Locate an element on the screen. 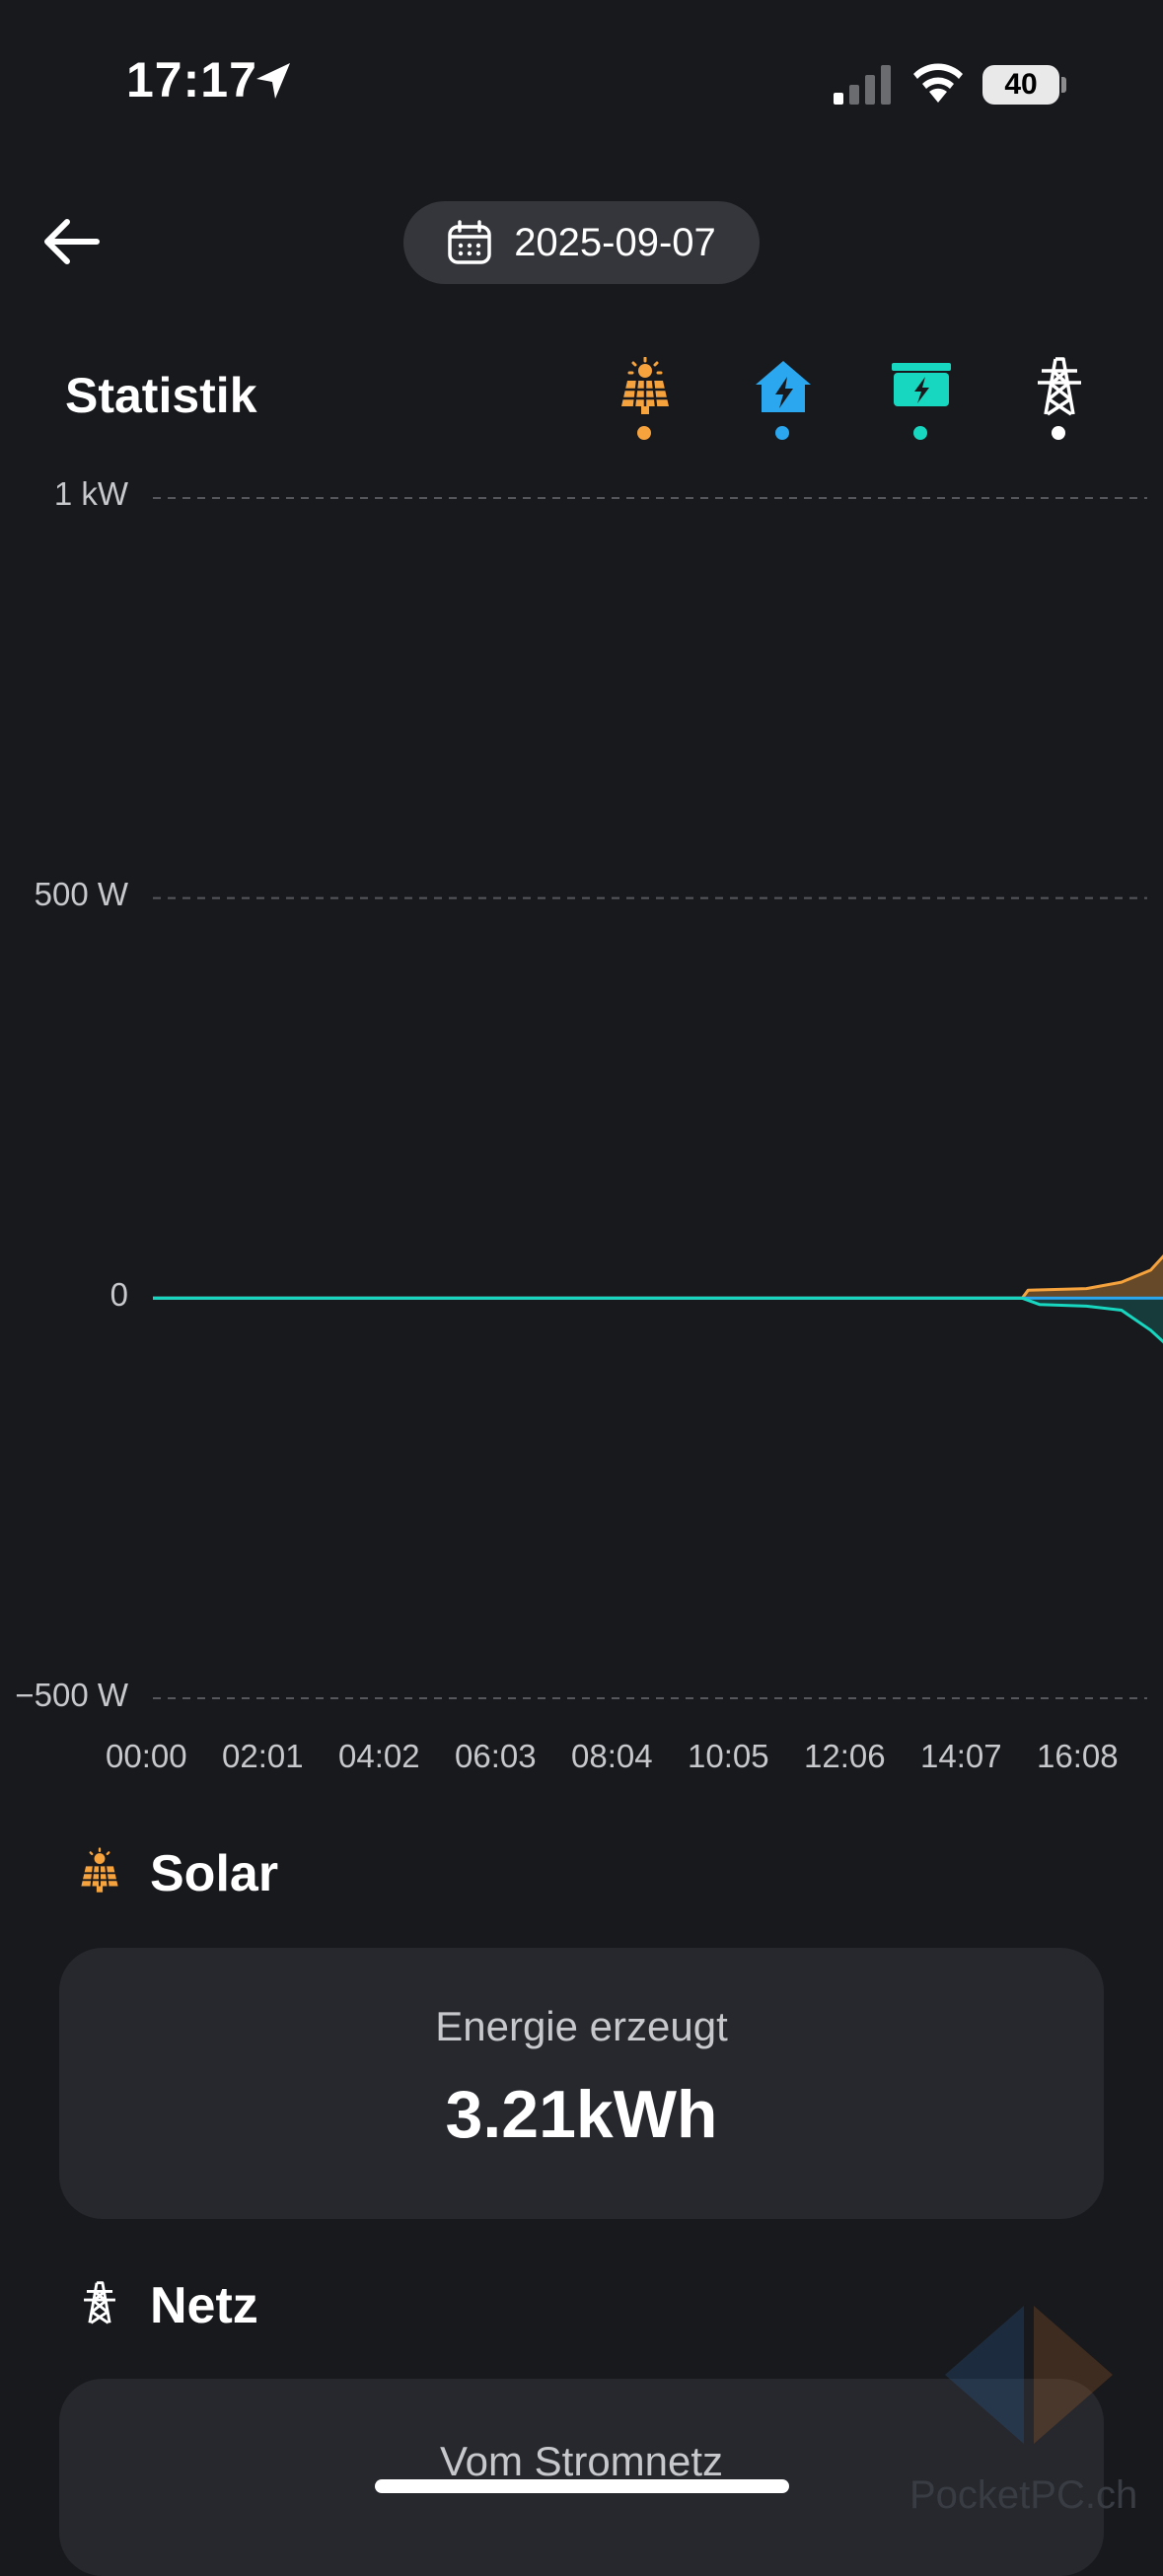  x-tick-label: 04:02 is located at coordinates (379, 1756).